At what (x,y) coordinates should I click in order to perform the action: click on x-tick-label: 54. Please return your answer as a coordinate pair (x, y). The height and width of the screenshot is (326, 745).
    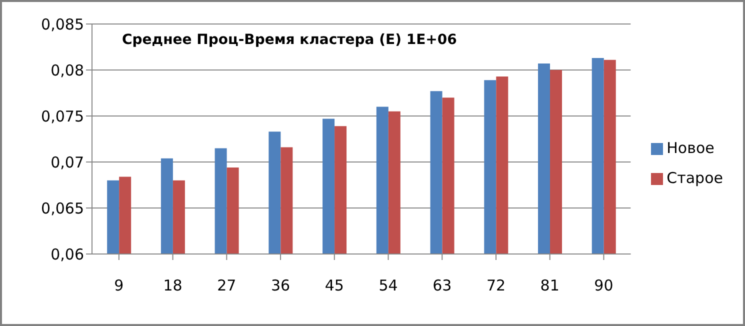
    Looking at the image, I should click on (388, 285).